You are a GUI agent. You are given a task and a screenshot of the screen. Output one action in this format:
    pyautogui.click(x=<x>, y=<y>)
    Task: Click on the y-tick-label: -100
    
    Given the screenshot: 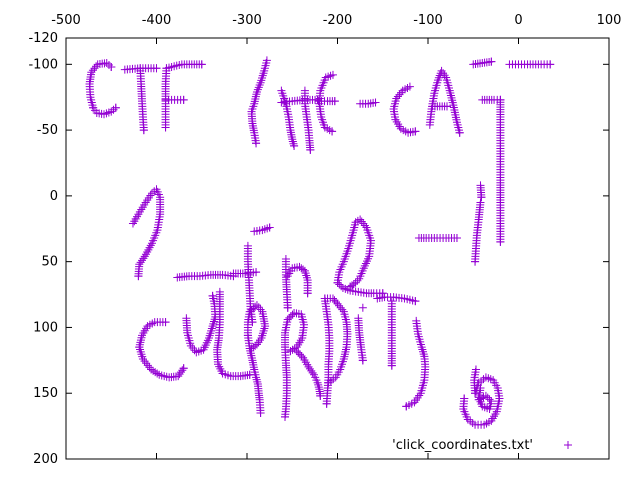 What is the action you would take?
    pyautogui.click(x=43, y=64)
    